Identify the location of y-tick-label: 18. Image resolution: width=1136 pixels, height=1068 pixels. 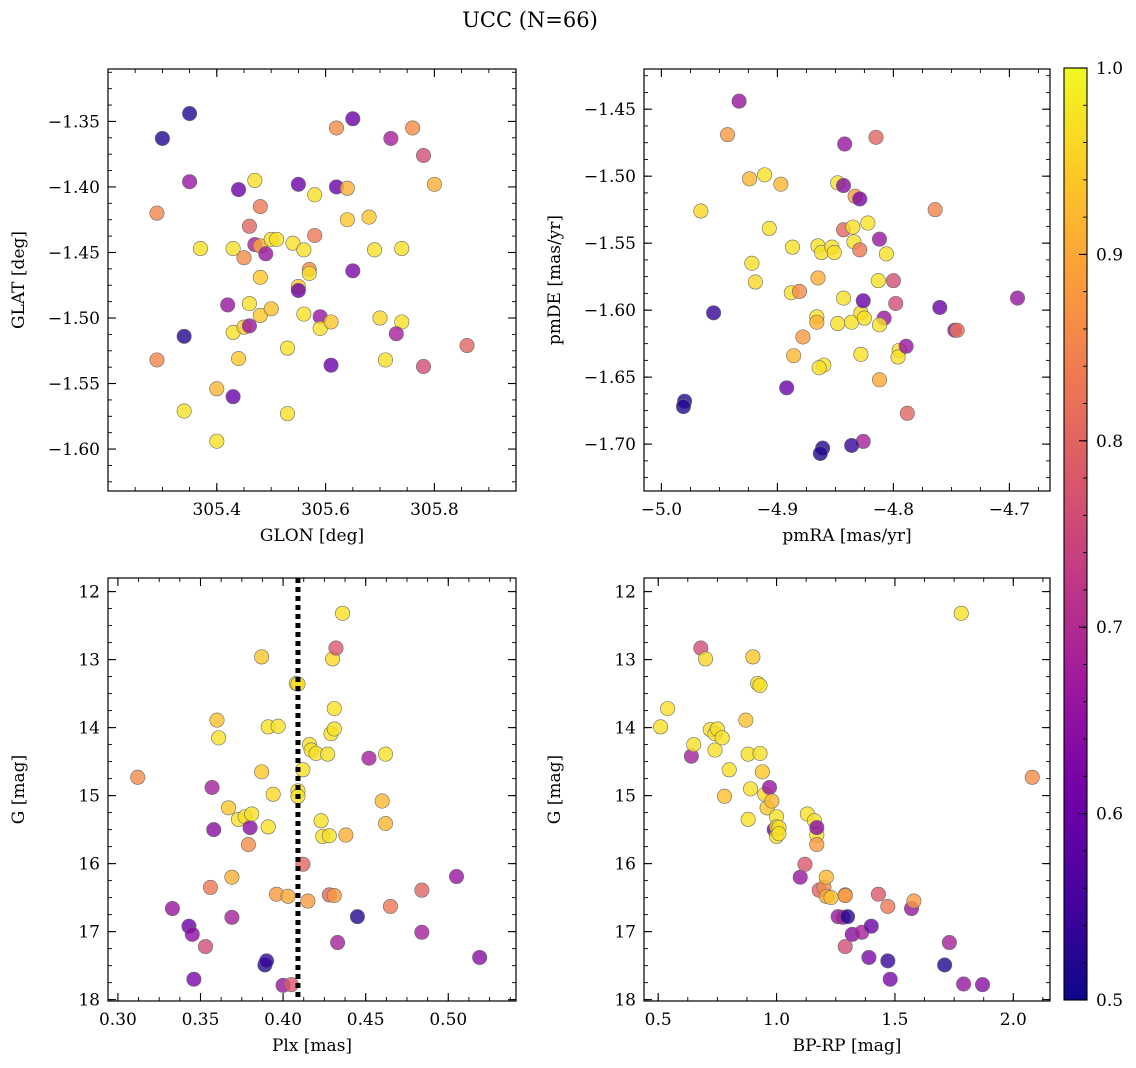
(625, 1001).